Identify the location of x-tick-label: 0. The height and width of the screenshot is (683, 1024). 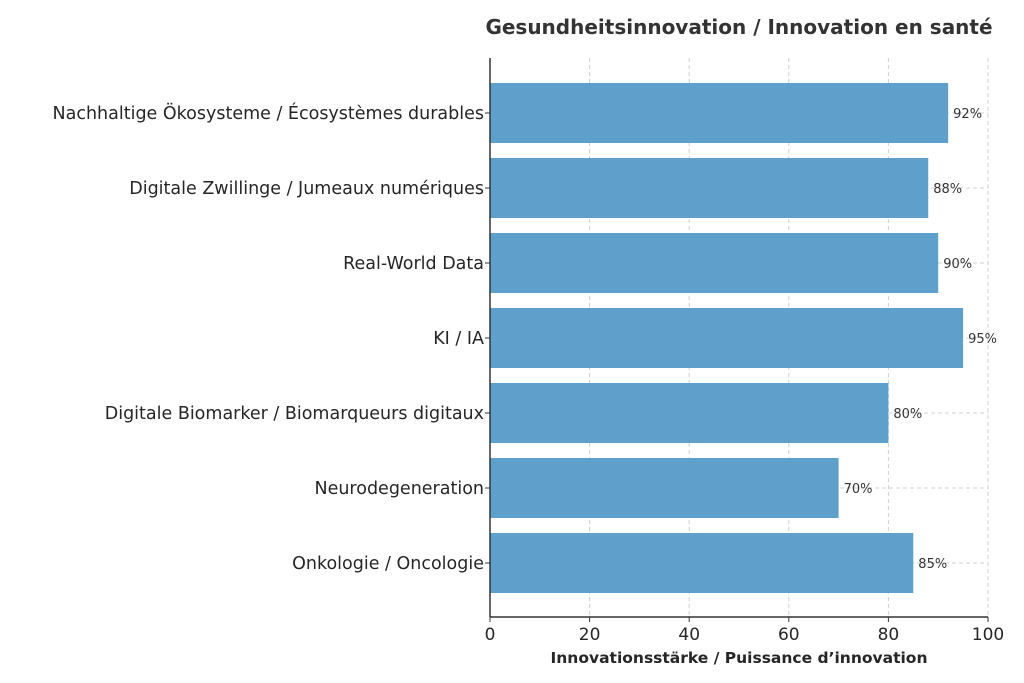
(490, 635).